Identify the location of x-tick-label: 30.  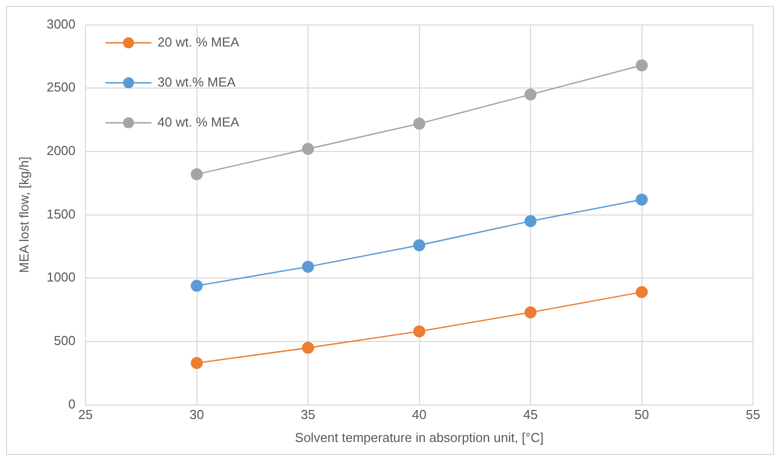
(197, 414).